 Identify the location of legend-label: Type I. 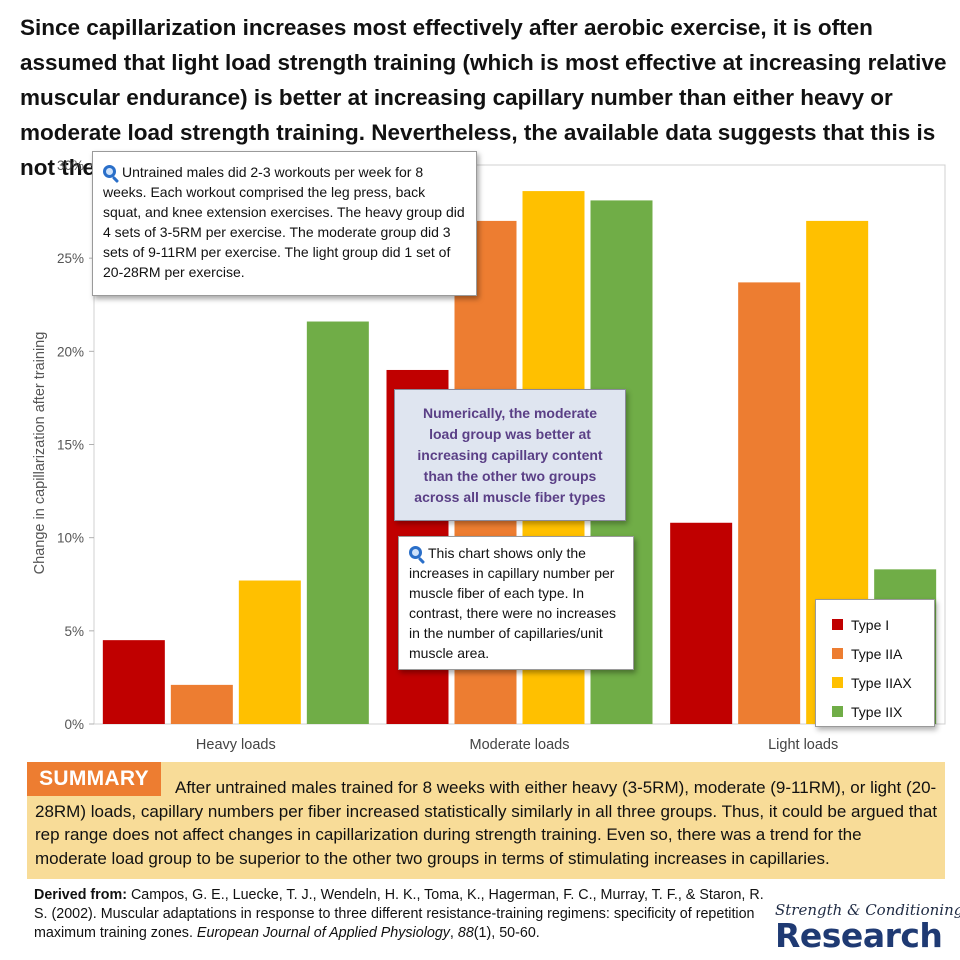
(870, 624).